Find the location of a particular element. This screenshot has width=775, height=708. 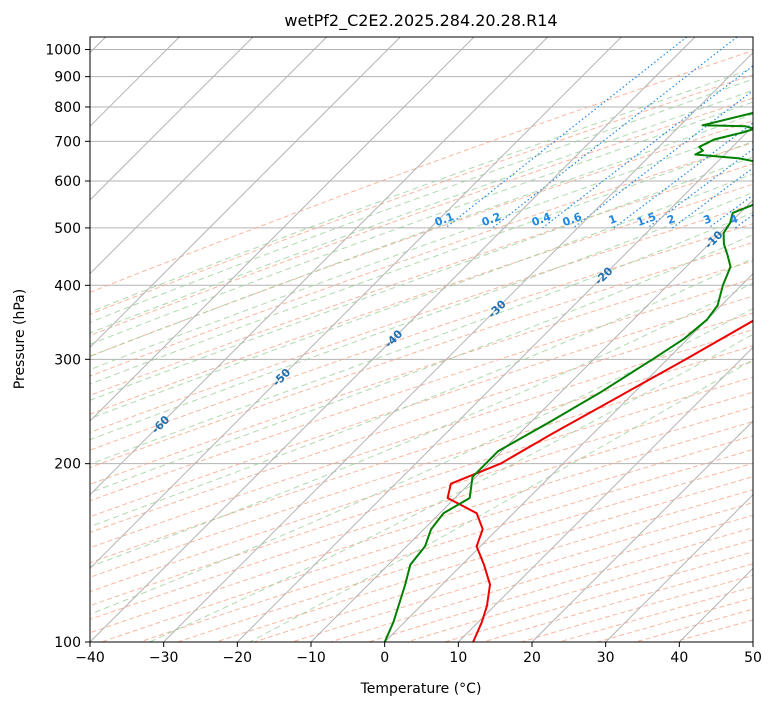

mixing-ratio-label: 0.1 is located at coordinates (444, 219).